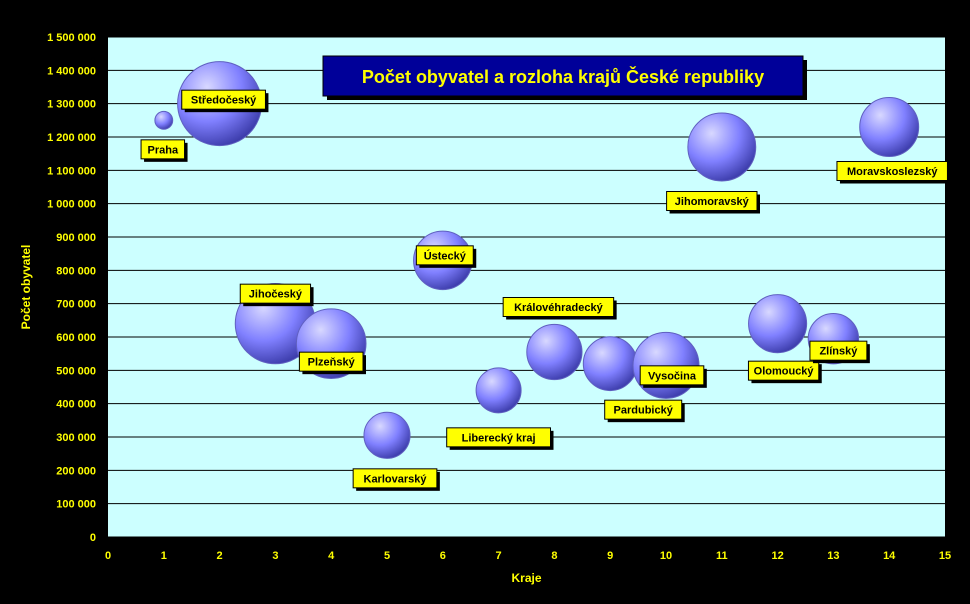  I want to click on bubble-label-text: Zlínský, so click(838, 352).